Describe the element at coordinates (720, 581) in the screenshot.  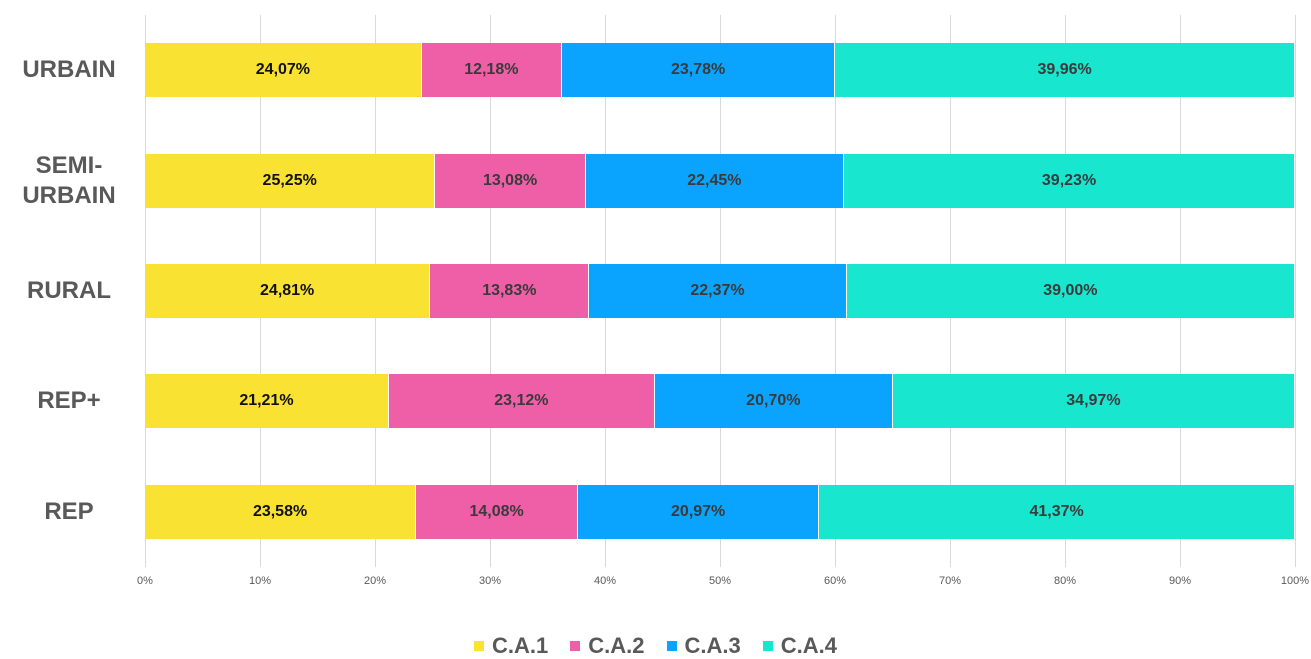
I see `x-tick-label: 50%` at that location.